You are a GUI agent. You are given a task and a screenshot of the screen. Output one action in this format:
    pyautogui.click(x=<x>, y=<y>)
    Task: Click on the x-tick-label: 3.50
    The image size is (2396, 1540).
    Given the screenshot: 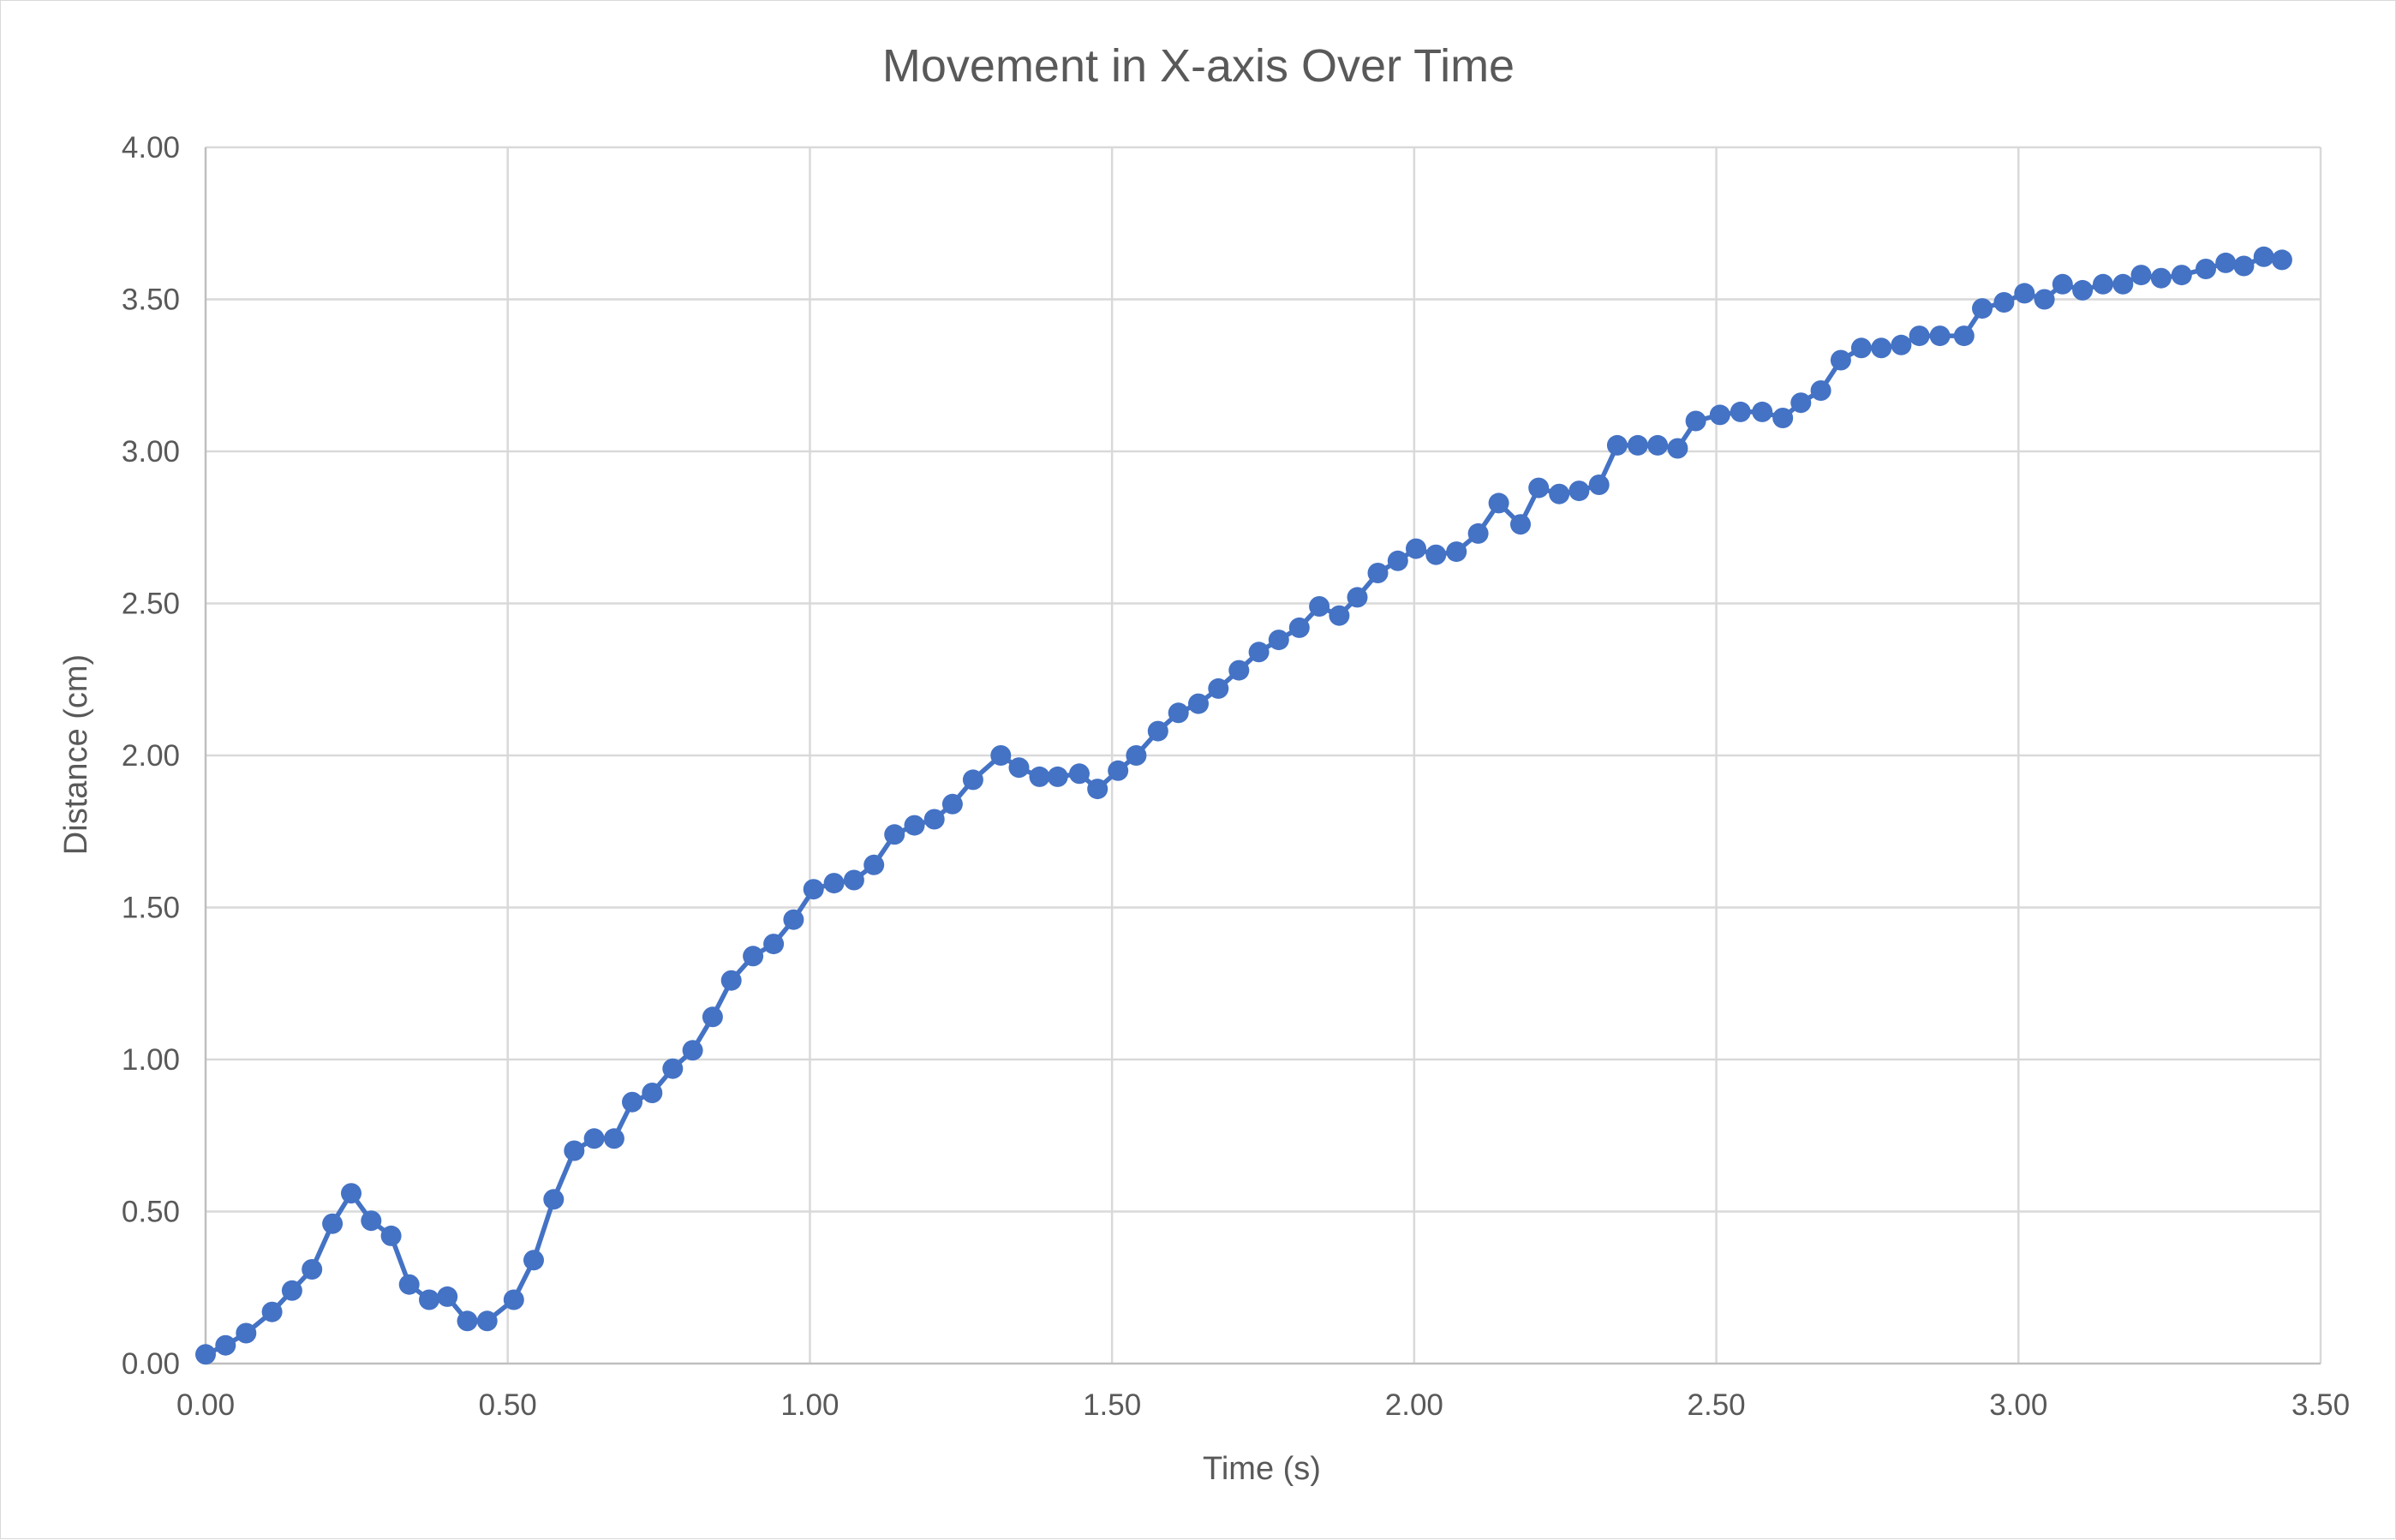 What is the action you would take?
    pyautogui.click(x=2320, y=1405)
    